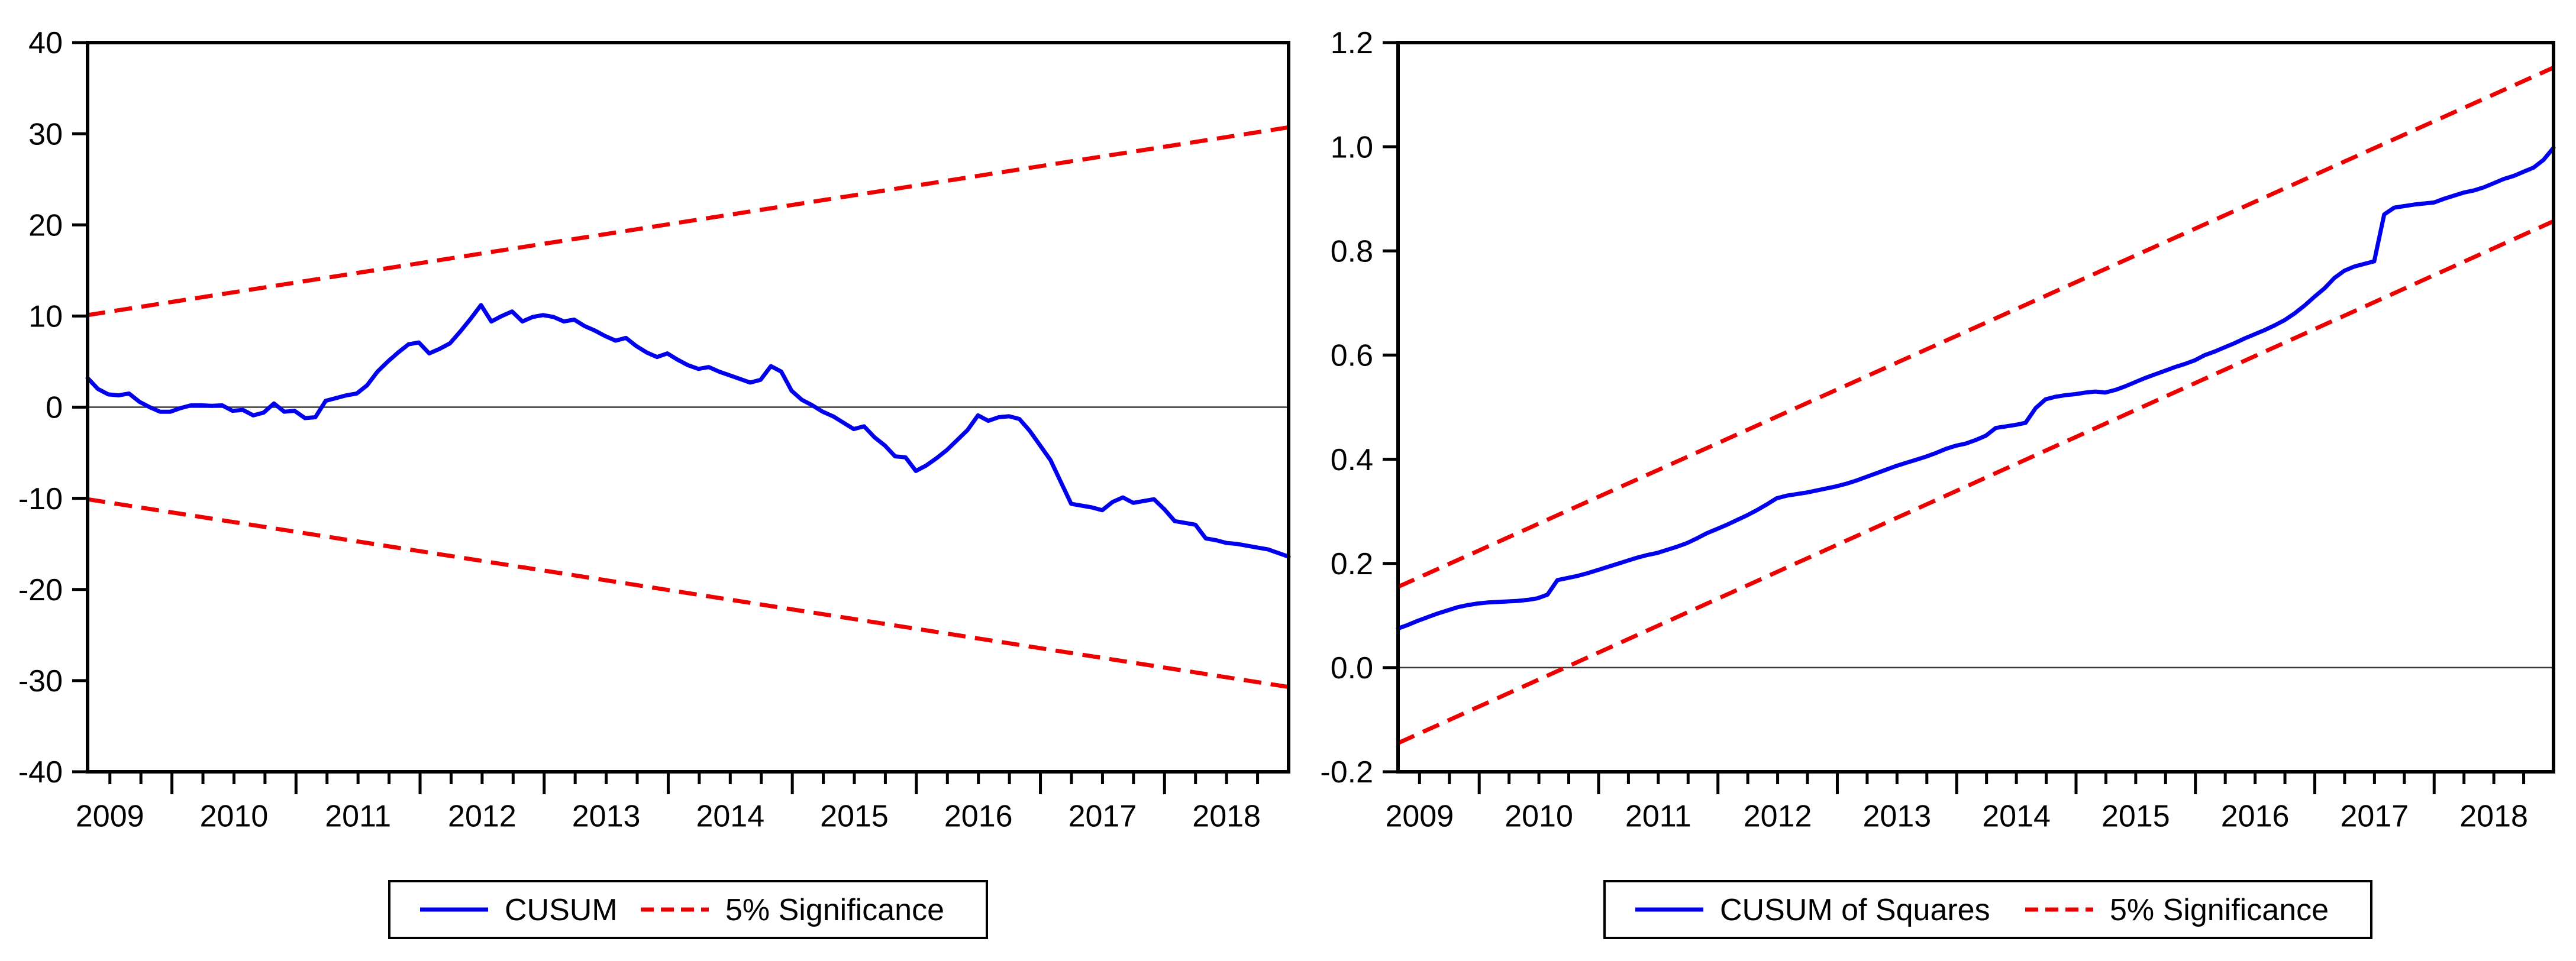 This screenshot has height=961, width=2576. Describe the element at coordinates (45, 317) in the screenshot. I see `y-tick-label: 10` at that location.